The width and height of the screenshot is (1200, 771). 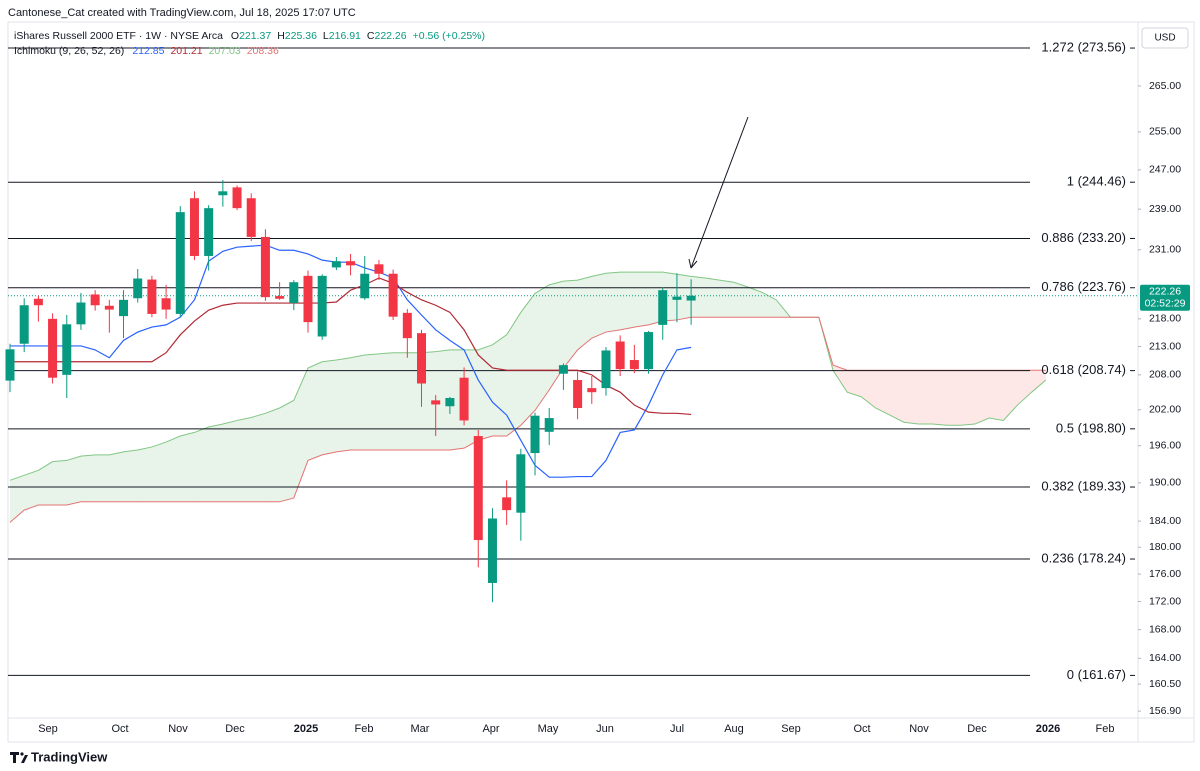 What do you see at coordinates (1165, 346) in the screenshot?
I see `y-tick-label: 213.00` at bounding box center [1165, 346].